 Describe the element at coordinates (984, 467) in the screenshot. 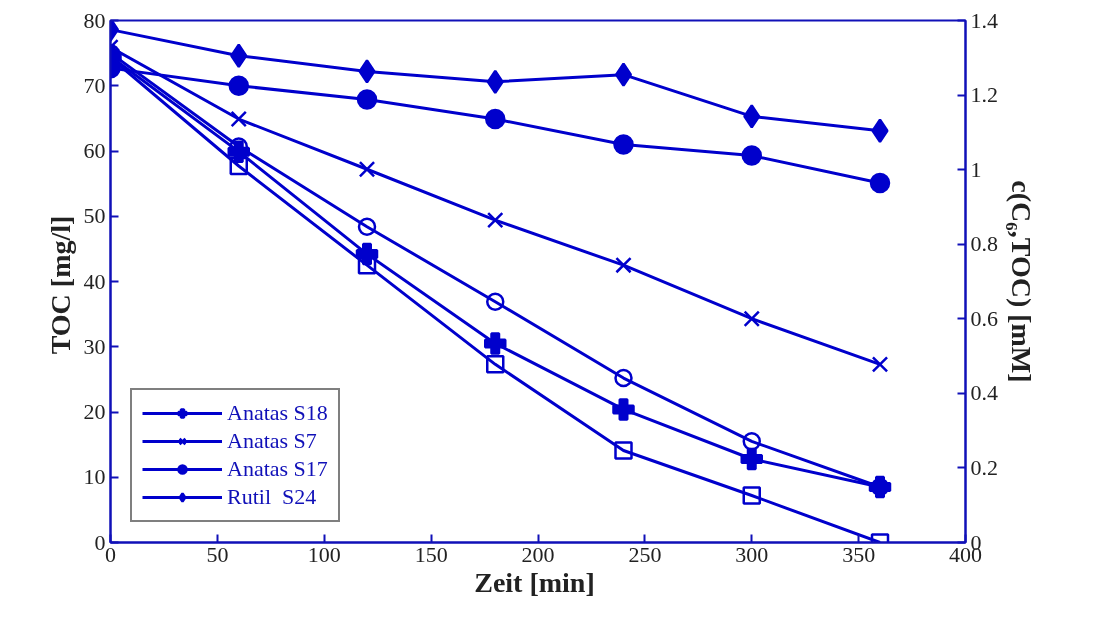

I see `y2-tick-label: 0.2` at that location.